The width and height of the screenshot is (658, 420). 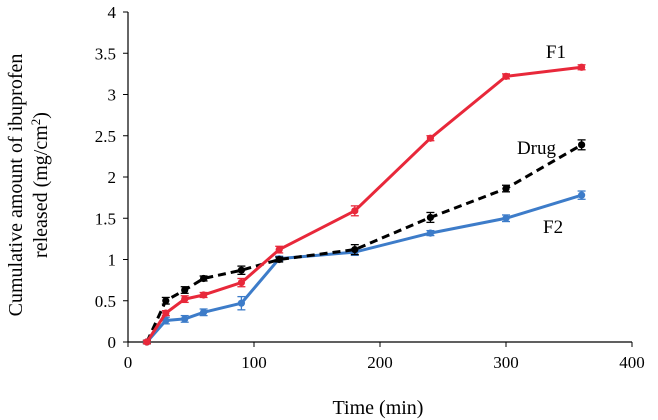 What do you see at coordinates (16, 185) in the screenshot?
I see `y-axis-title-line1: Cumulative amount of ibuprofen` at bounding box center [16, 185].